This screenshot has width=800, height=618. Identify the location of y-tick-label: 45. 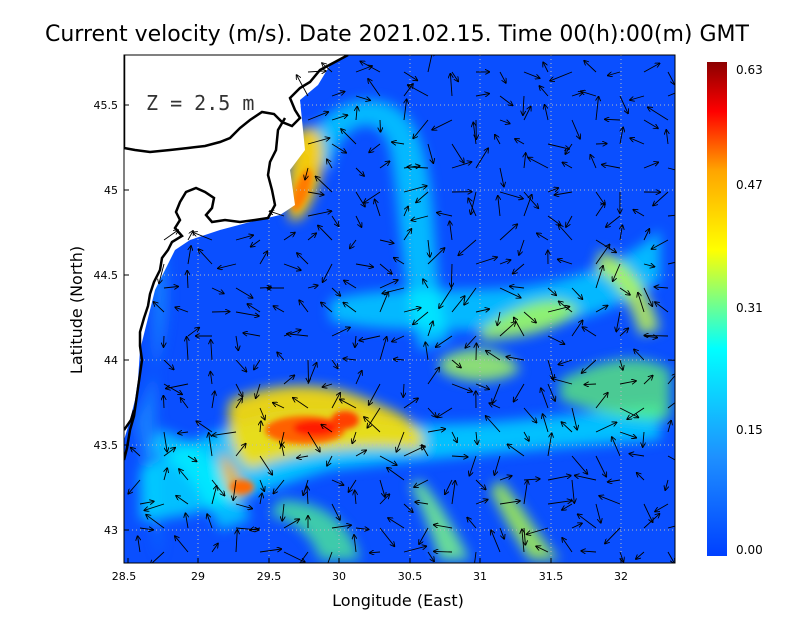
(111, 190).